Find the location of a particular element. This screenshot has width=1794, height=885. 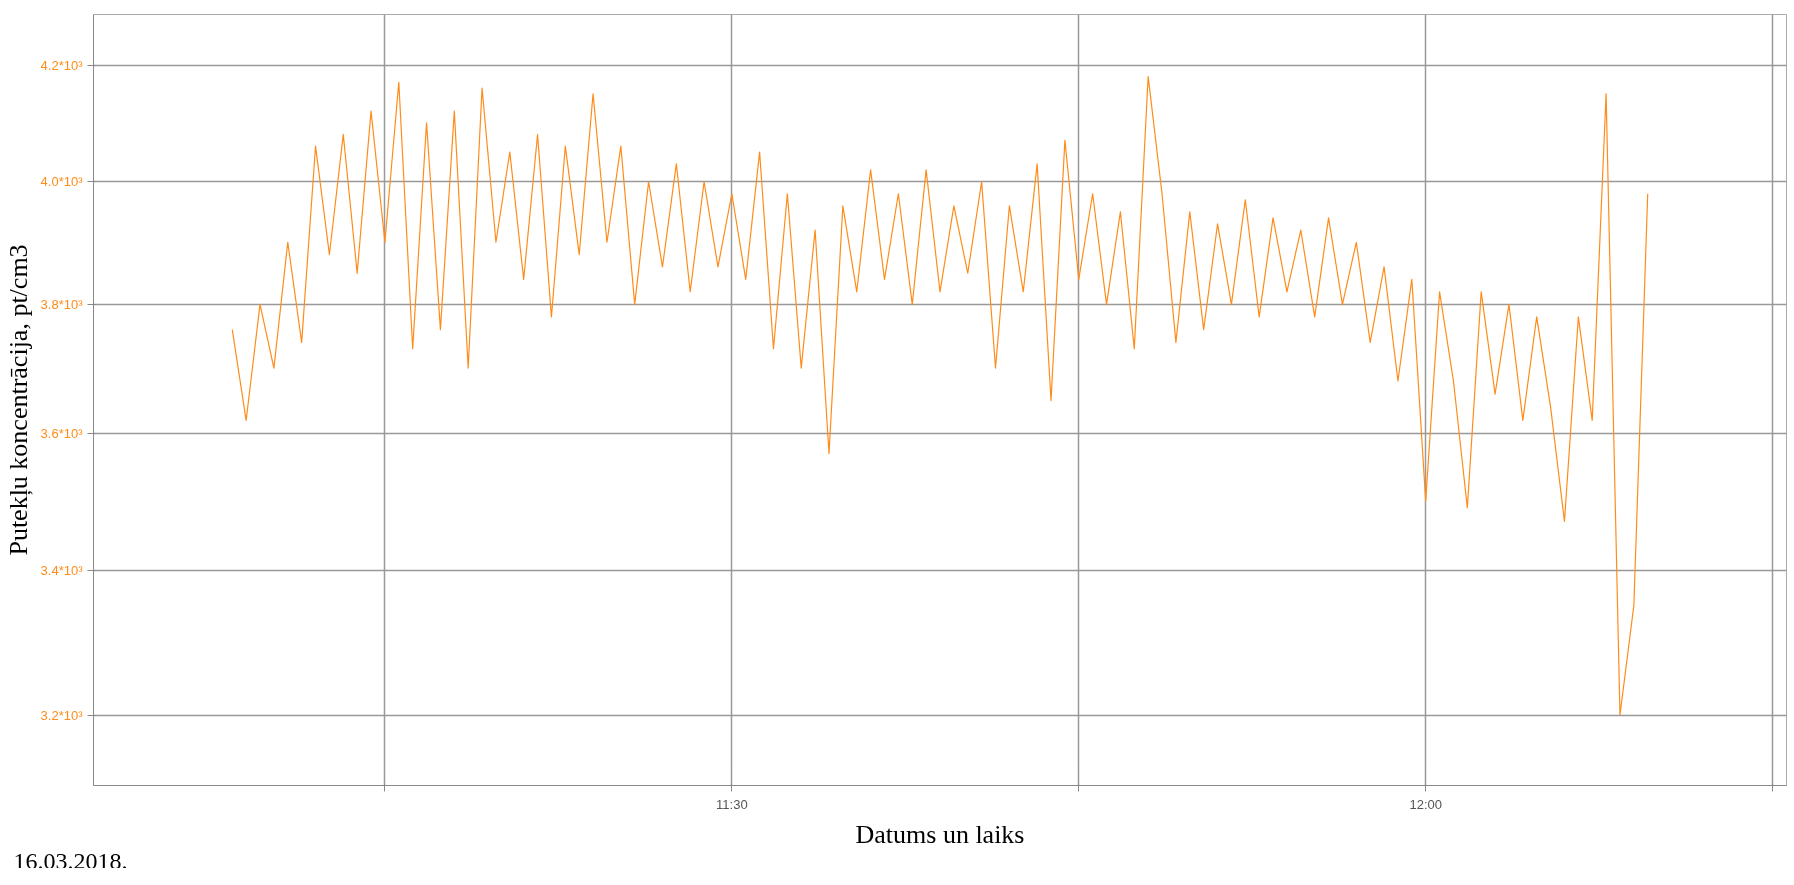

y-tick-label: 3.6*10³ is located at coordinates (62, 434).